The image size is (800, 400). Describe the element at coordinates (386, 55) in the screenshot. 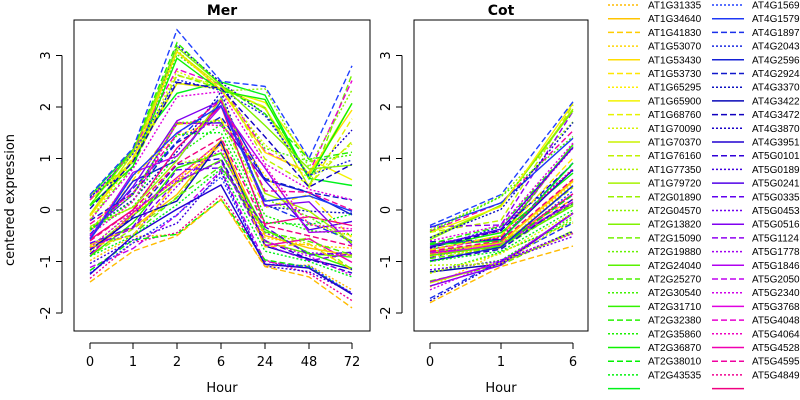

I see `cot-y-tick-label: 3` at that location.